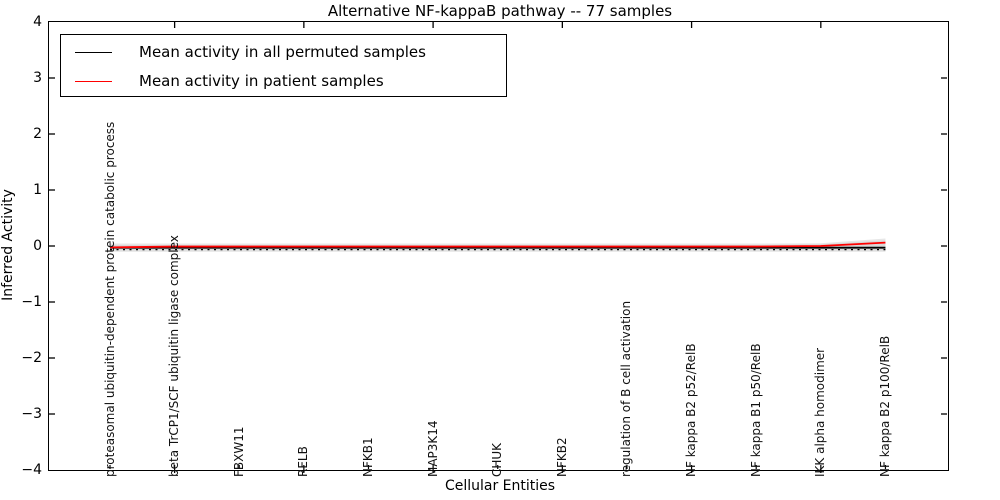 The height and width of the screenshot is (500, 1000). I want to click on legend-item-label: Mean activity in all permuted samples, so click(282, 52).